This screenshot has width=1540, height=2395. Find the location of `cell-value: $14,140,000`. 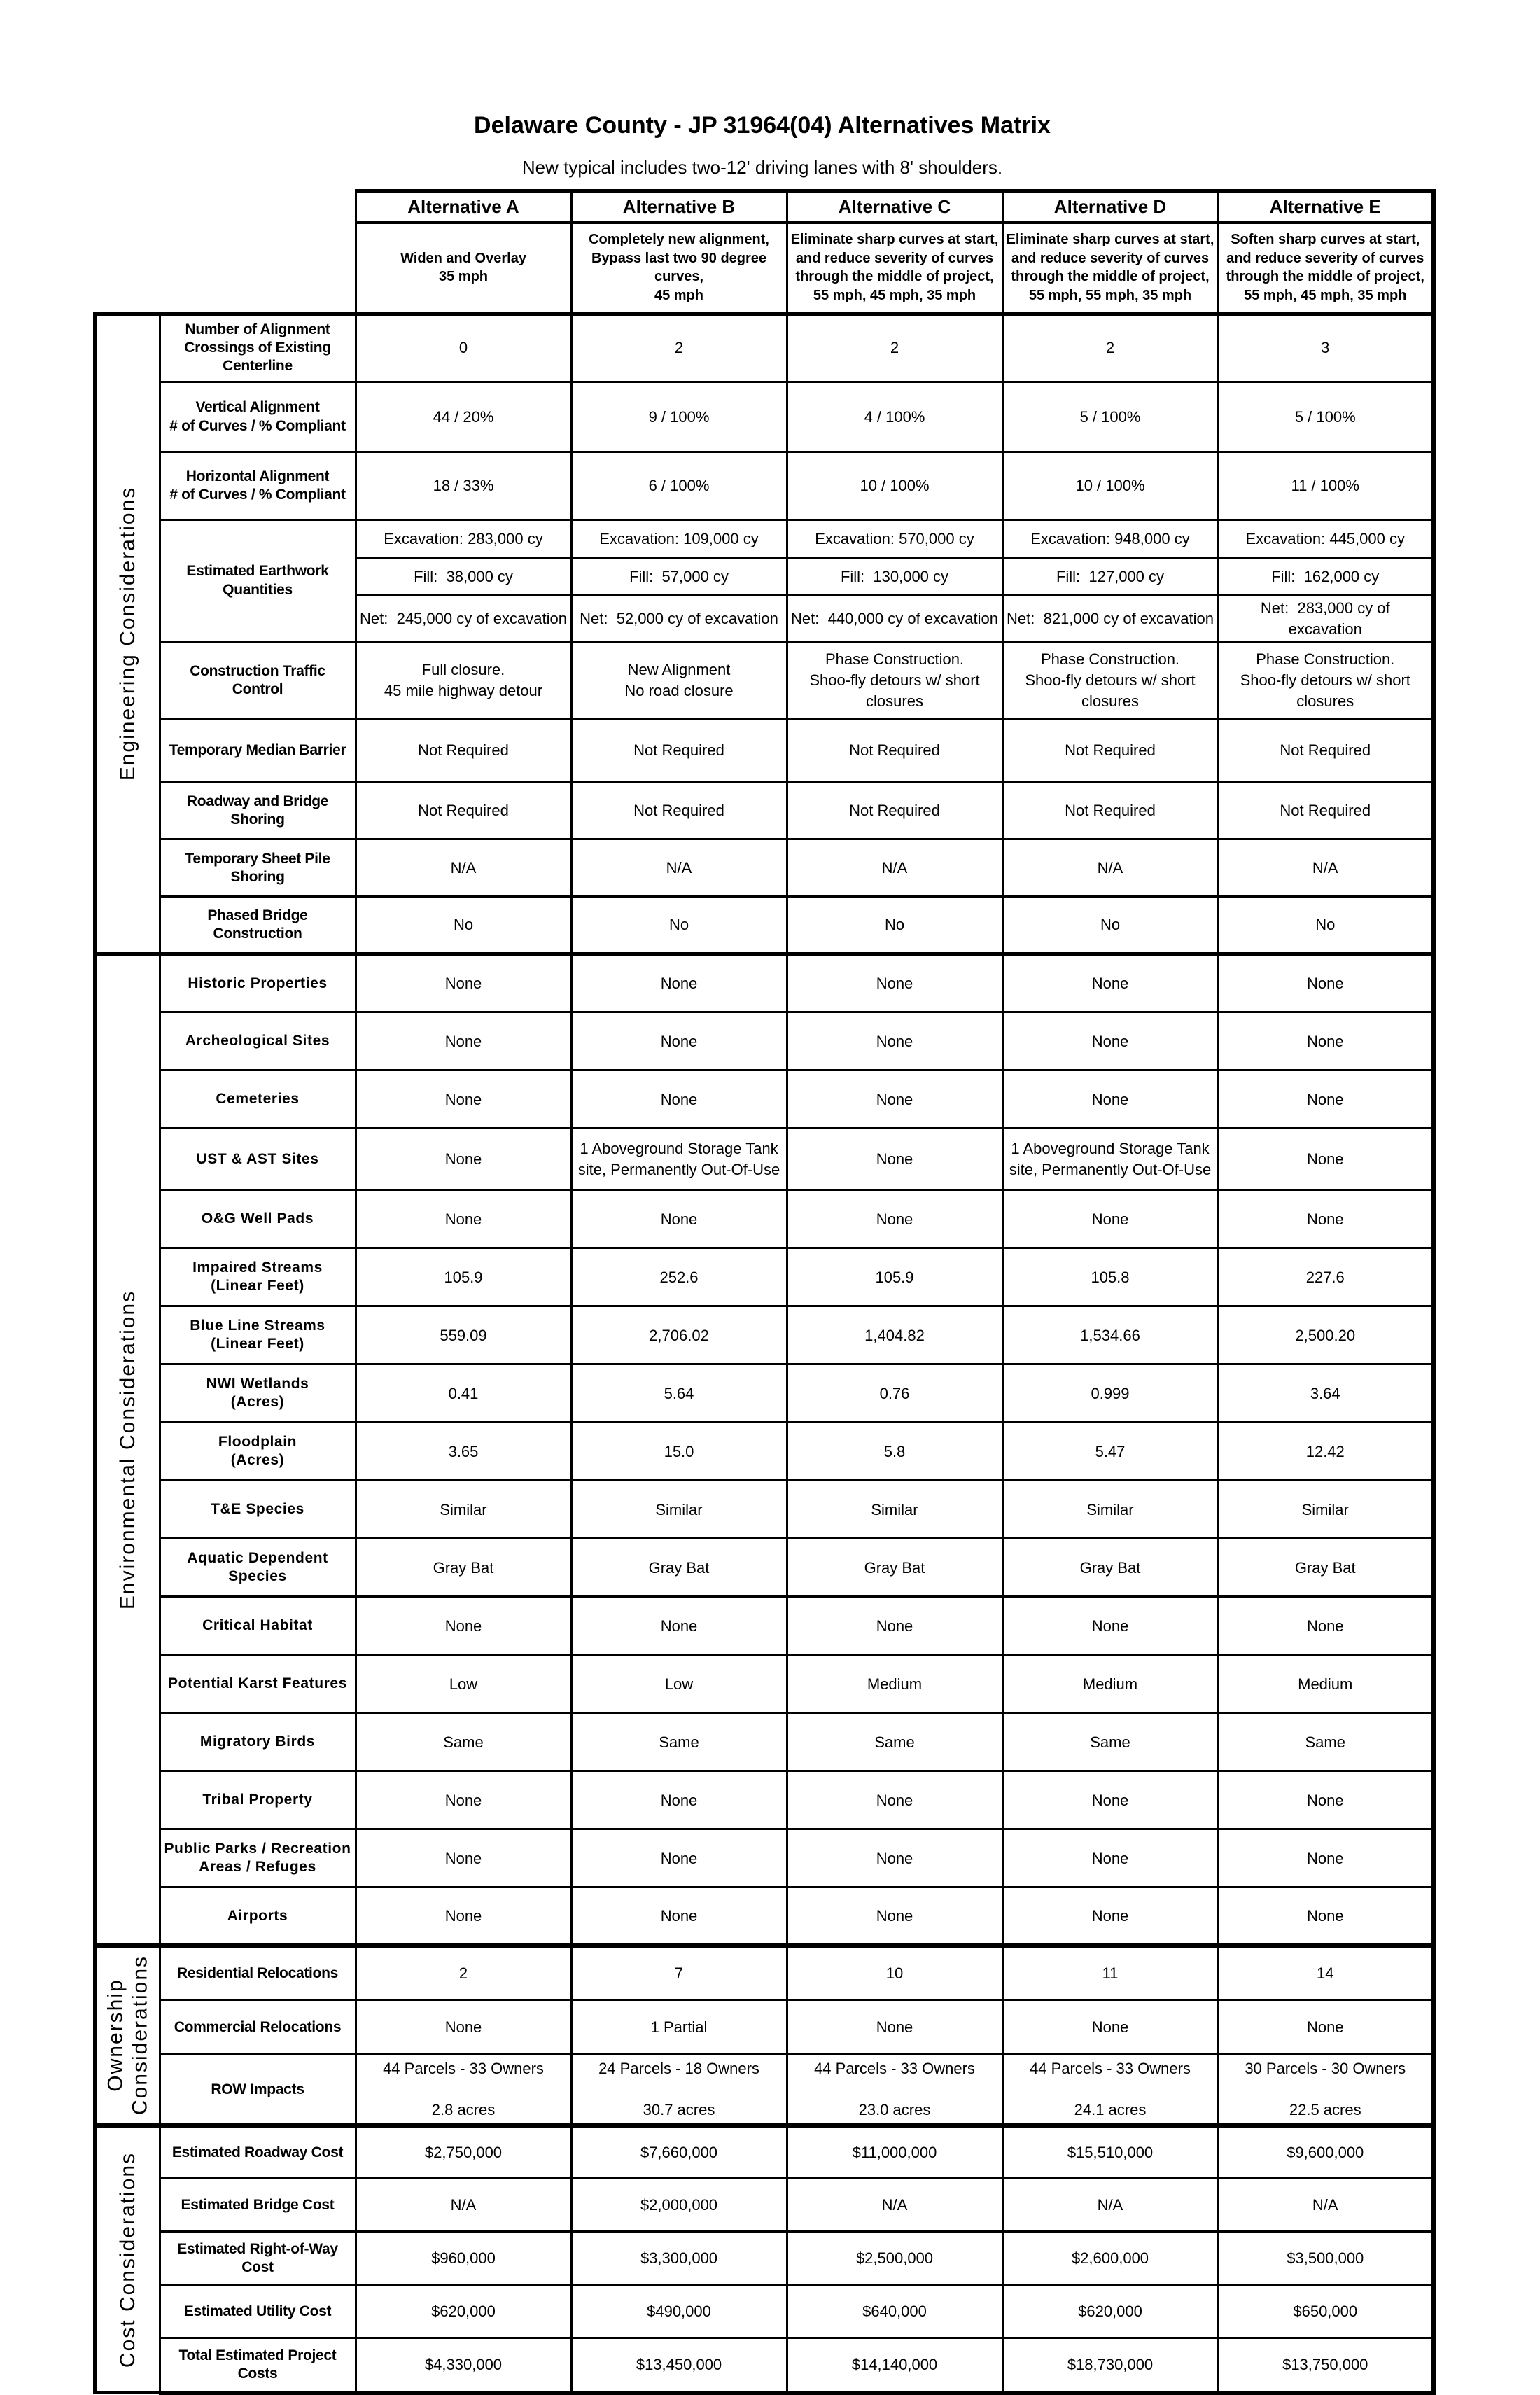

cell-value: $14,140,000 is located at coordinates (894, 2366).